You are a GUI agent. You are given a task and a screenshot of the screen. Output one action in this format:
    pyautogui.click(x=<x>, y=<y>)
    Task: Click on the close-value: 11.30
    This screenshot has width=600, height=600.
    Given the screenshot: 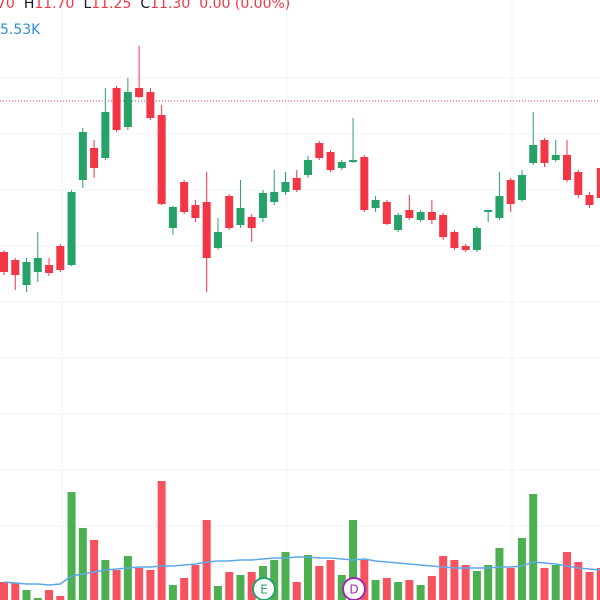 What is the action you would take?
    pyautogui.click(x=170, y=6)
    